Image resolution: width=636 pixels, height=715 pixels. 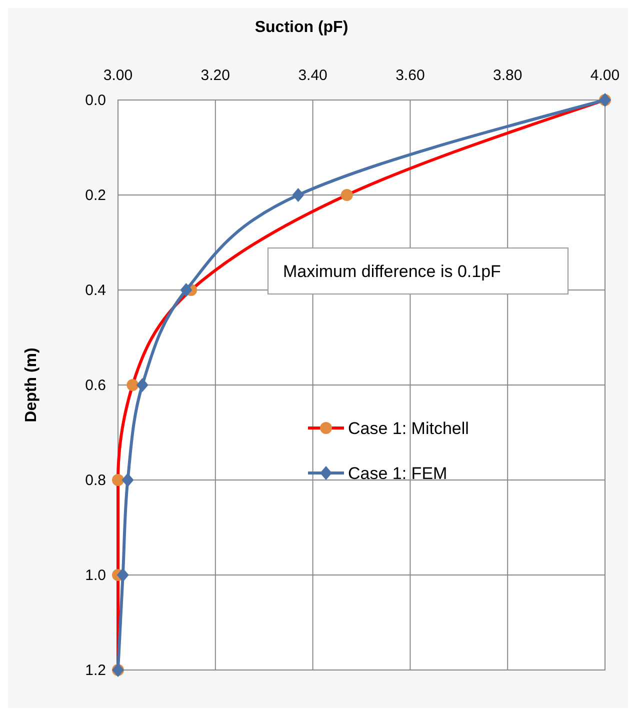 What do you see at coordinates (507, 75) in the screenshot?
I see `x-tick-label: 3.80` at bounding box center [507, 75].